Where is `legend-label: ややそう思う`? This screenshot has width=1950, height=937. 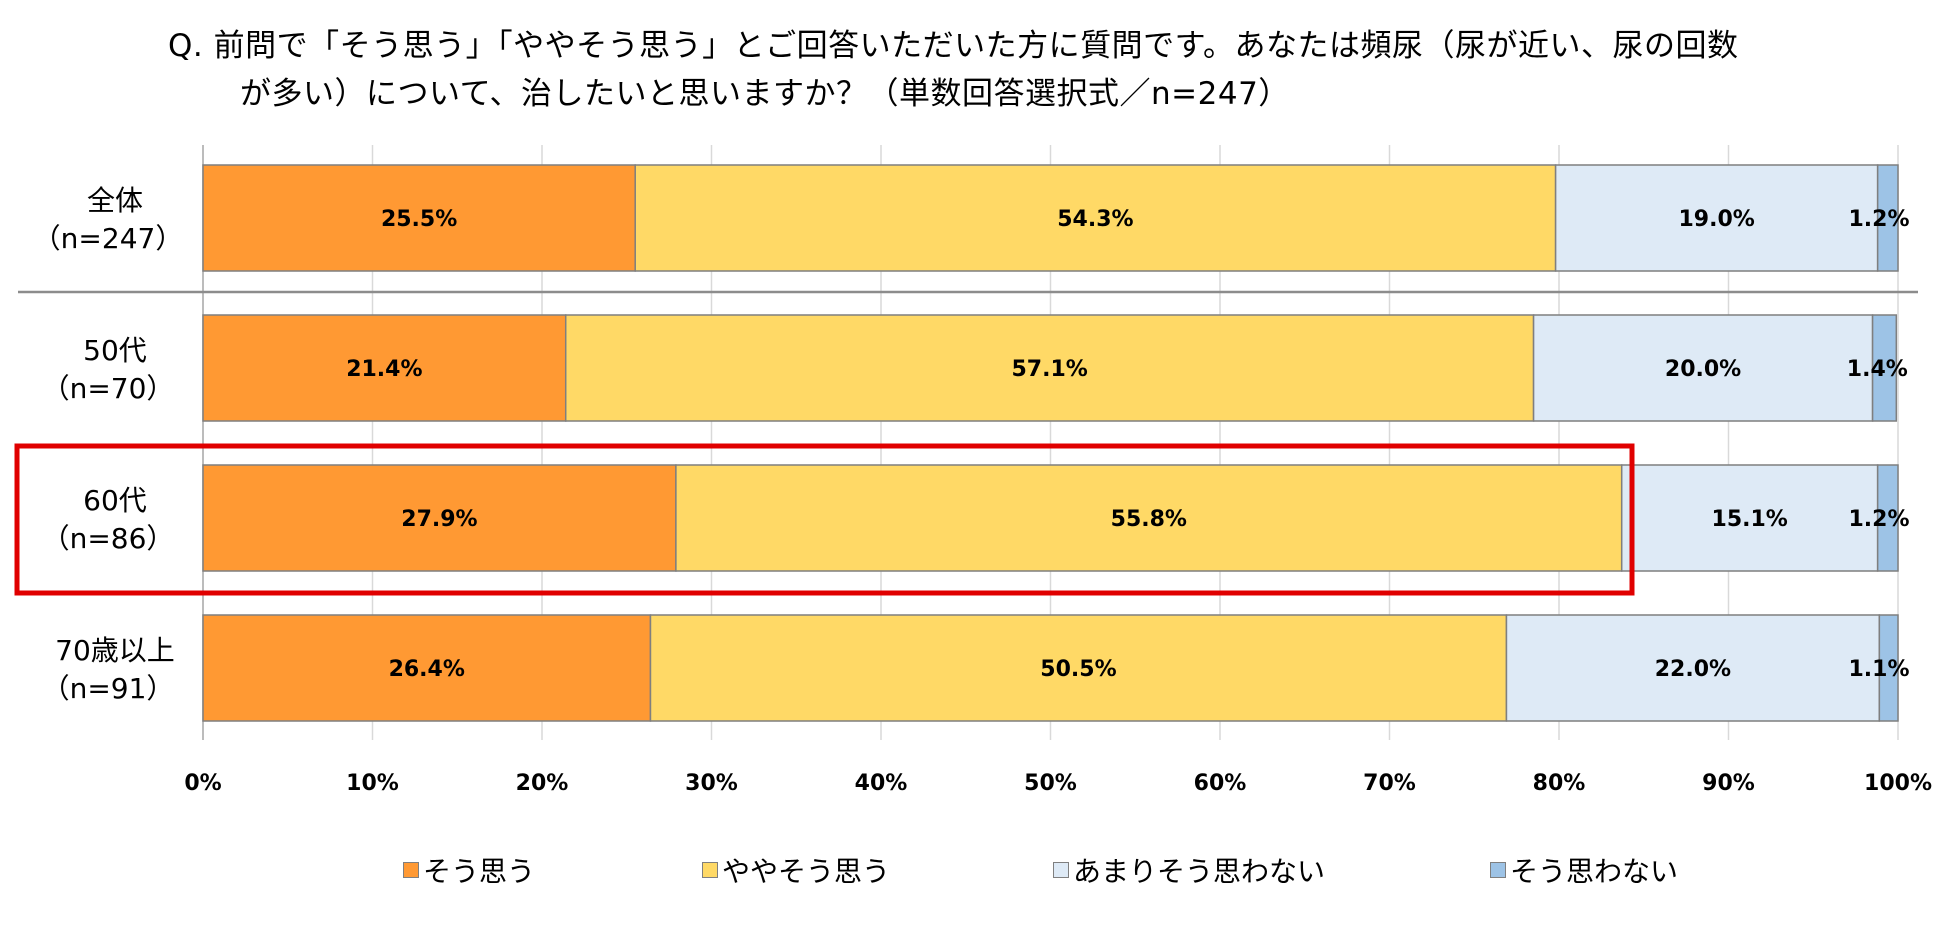
legend-label: ややそう思う is located at coordinates (806, 871).